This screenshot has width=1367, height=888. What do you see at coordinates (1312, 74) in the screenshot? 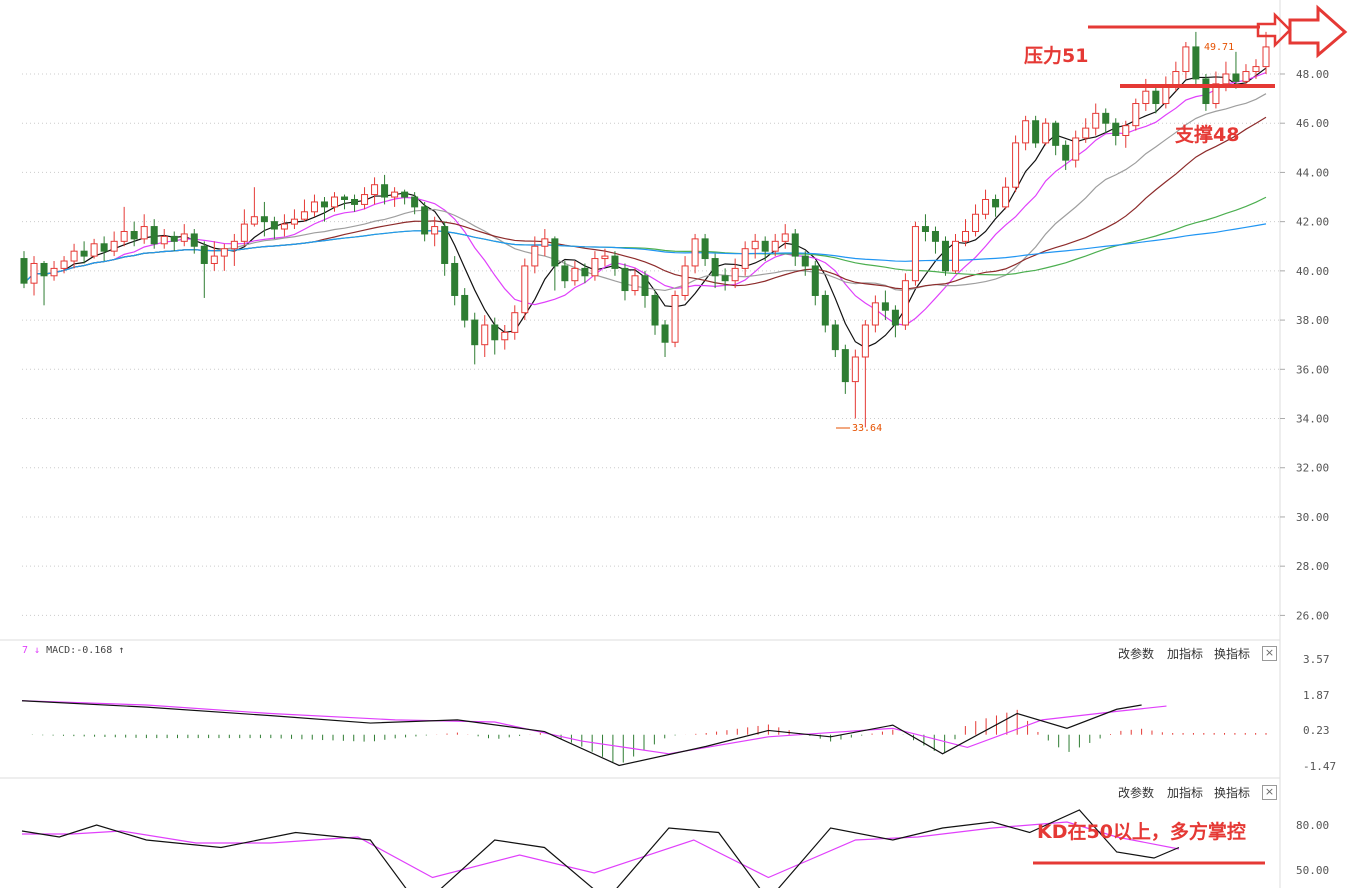
I see `price-tick-label: 48.00` at bounding box center [1312, 74].